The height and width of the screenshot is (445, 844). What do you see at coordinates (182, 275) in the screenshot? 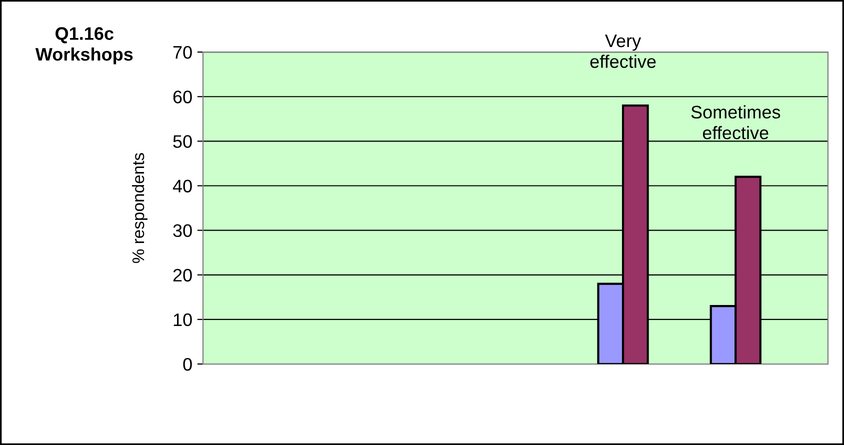
I see `y-tick-label: 20` at bounding box center [182, 275].